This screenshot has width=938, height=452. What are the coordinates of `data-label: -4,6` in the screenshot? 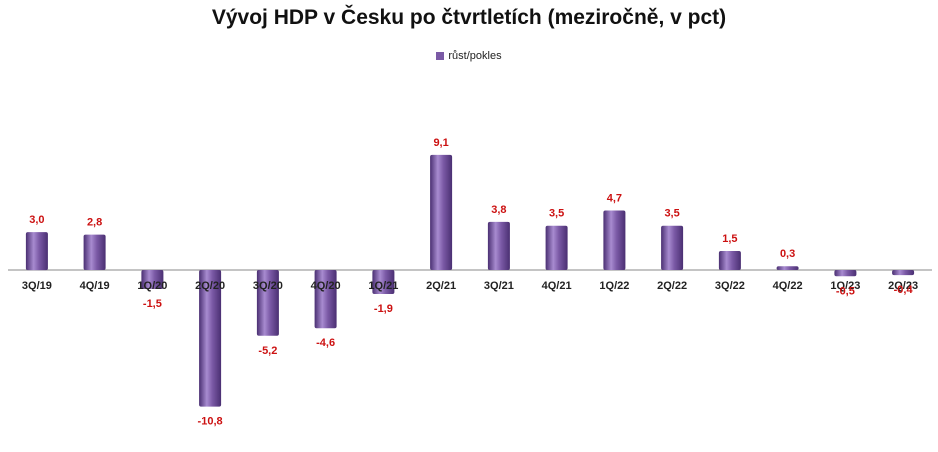 It's located at (325, 343).